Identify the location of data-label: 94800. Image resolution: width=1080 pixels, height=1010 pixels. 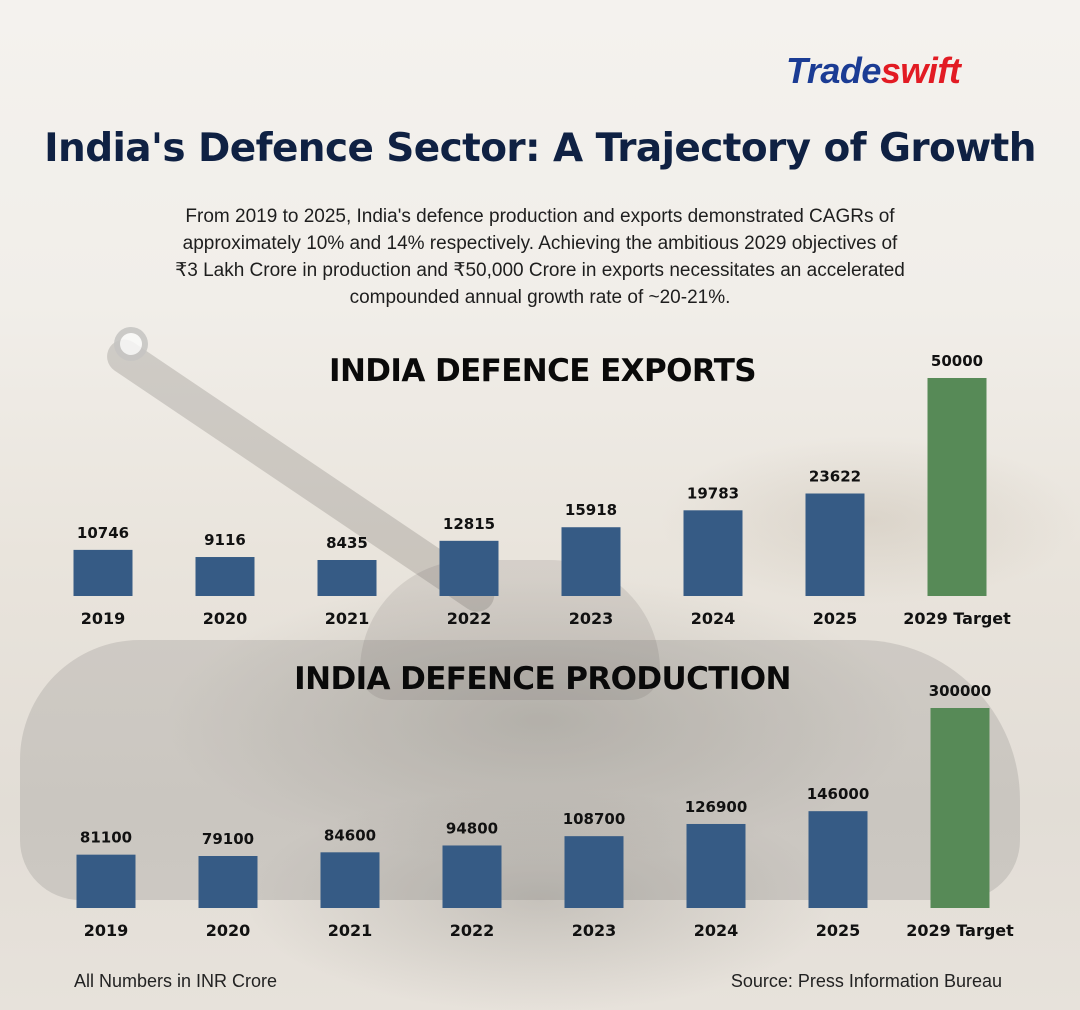
(472, 828).